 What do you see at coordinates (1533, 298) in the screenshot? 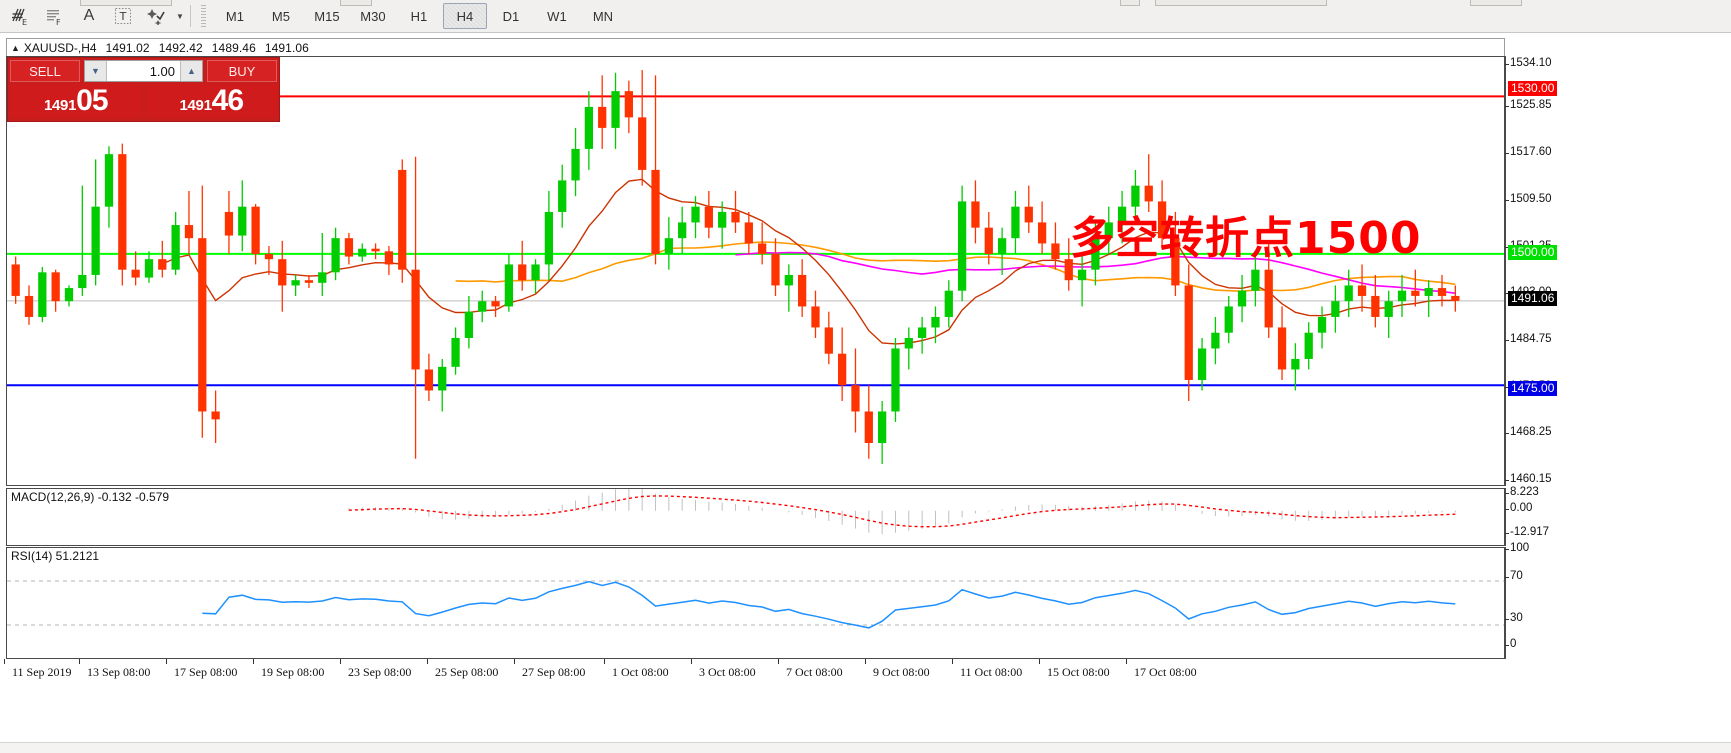
I see `price-level-label-1491.06: 1491.06` at bounding box center [1533, 298].